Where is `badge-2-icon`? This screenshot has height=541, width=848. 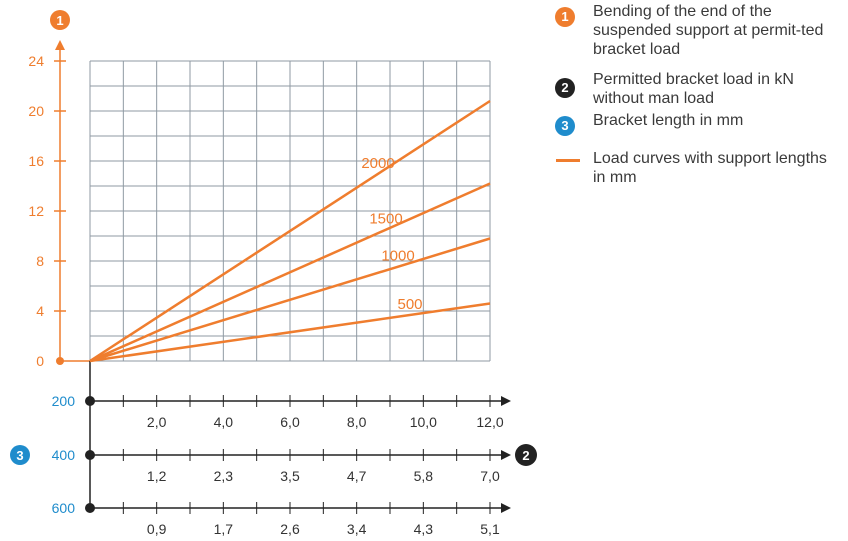
badge-2-icon is located at coordinates (526, 455).